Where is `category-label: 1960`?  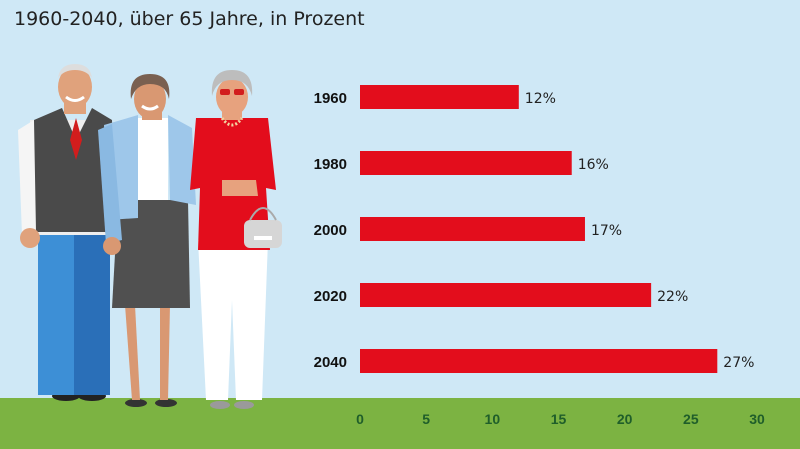 category-label: 1960 is located at coordinates (330, 98).